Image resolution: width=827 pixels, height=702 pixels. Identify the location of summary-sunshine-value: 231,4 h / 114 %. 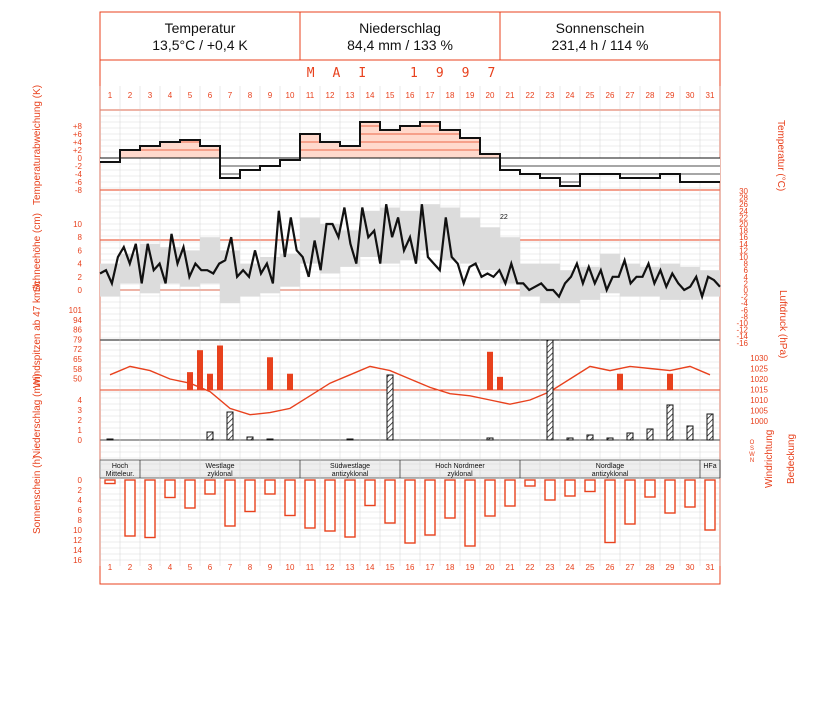
(600, 45).